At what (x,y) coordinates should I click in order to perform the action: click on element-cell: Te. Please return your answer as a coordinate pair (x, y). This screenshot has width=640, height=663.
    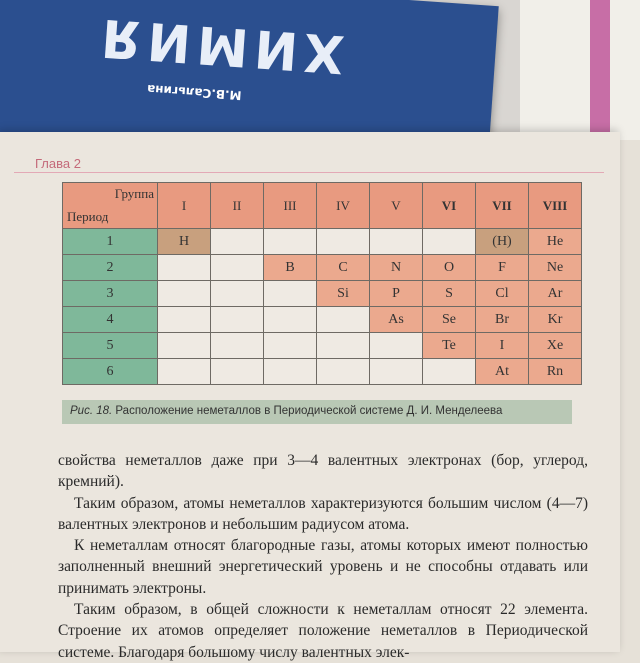
    Looking at the image, I should click on (449, 345).